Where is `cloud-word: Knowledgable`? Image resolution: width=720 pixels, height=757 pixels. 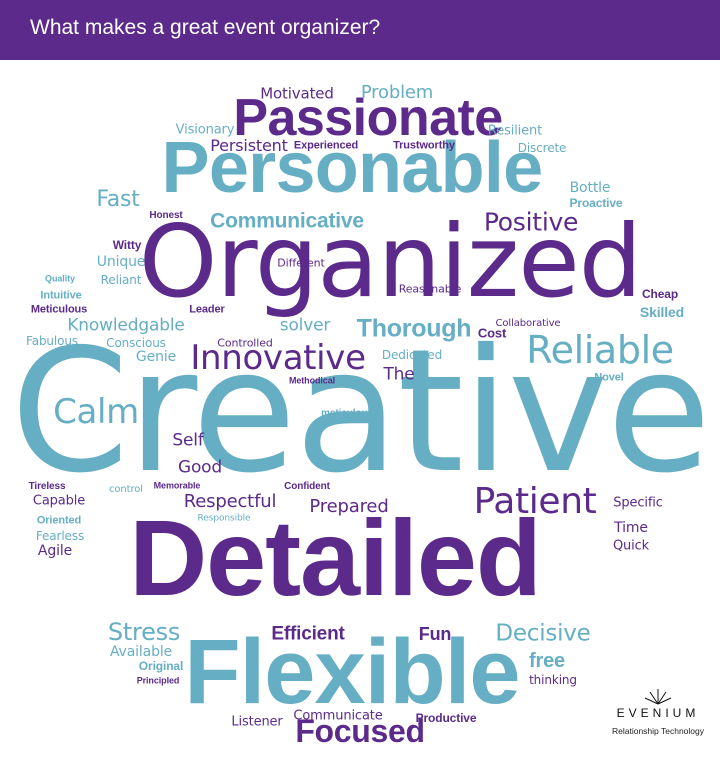 cloud-word: Knowledgable is located at coordinates (126, 325).